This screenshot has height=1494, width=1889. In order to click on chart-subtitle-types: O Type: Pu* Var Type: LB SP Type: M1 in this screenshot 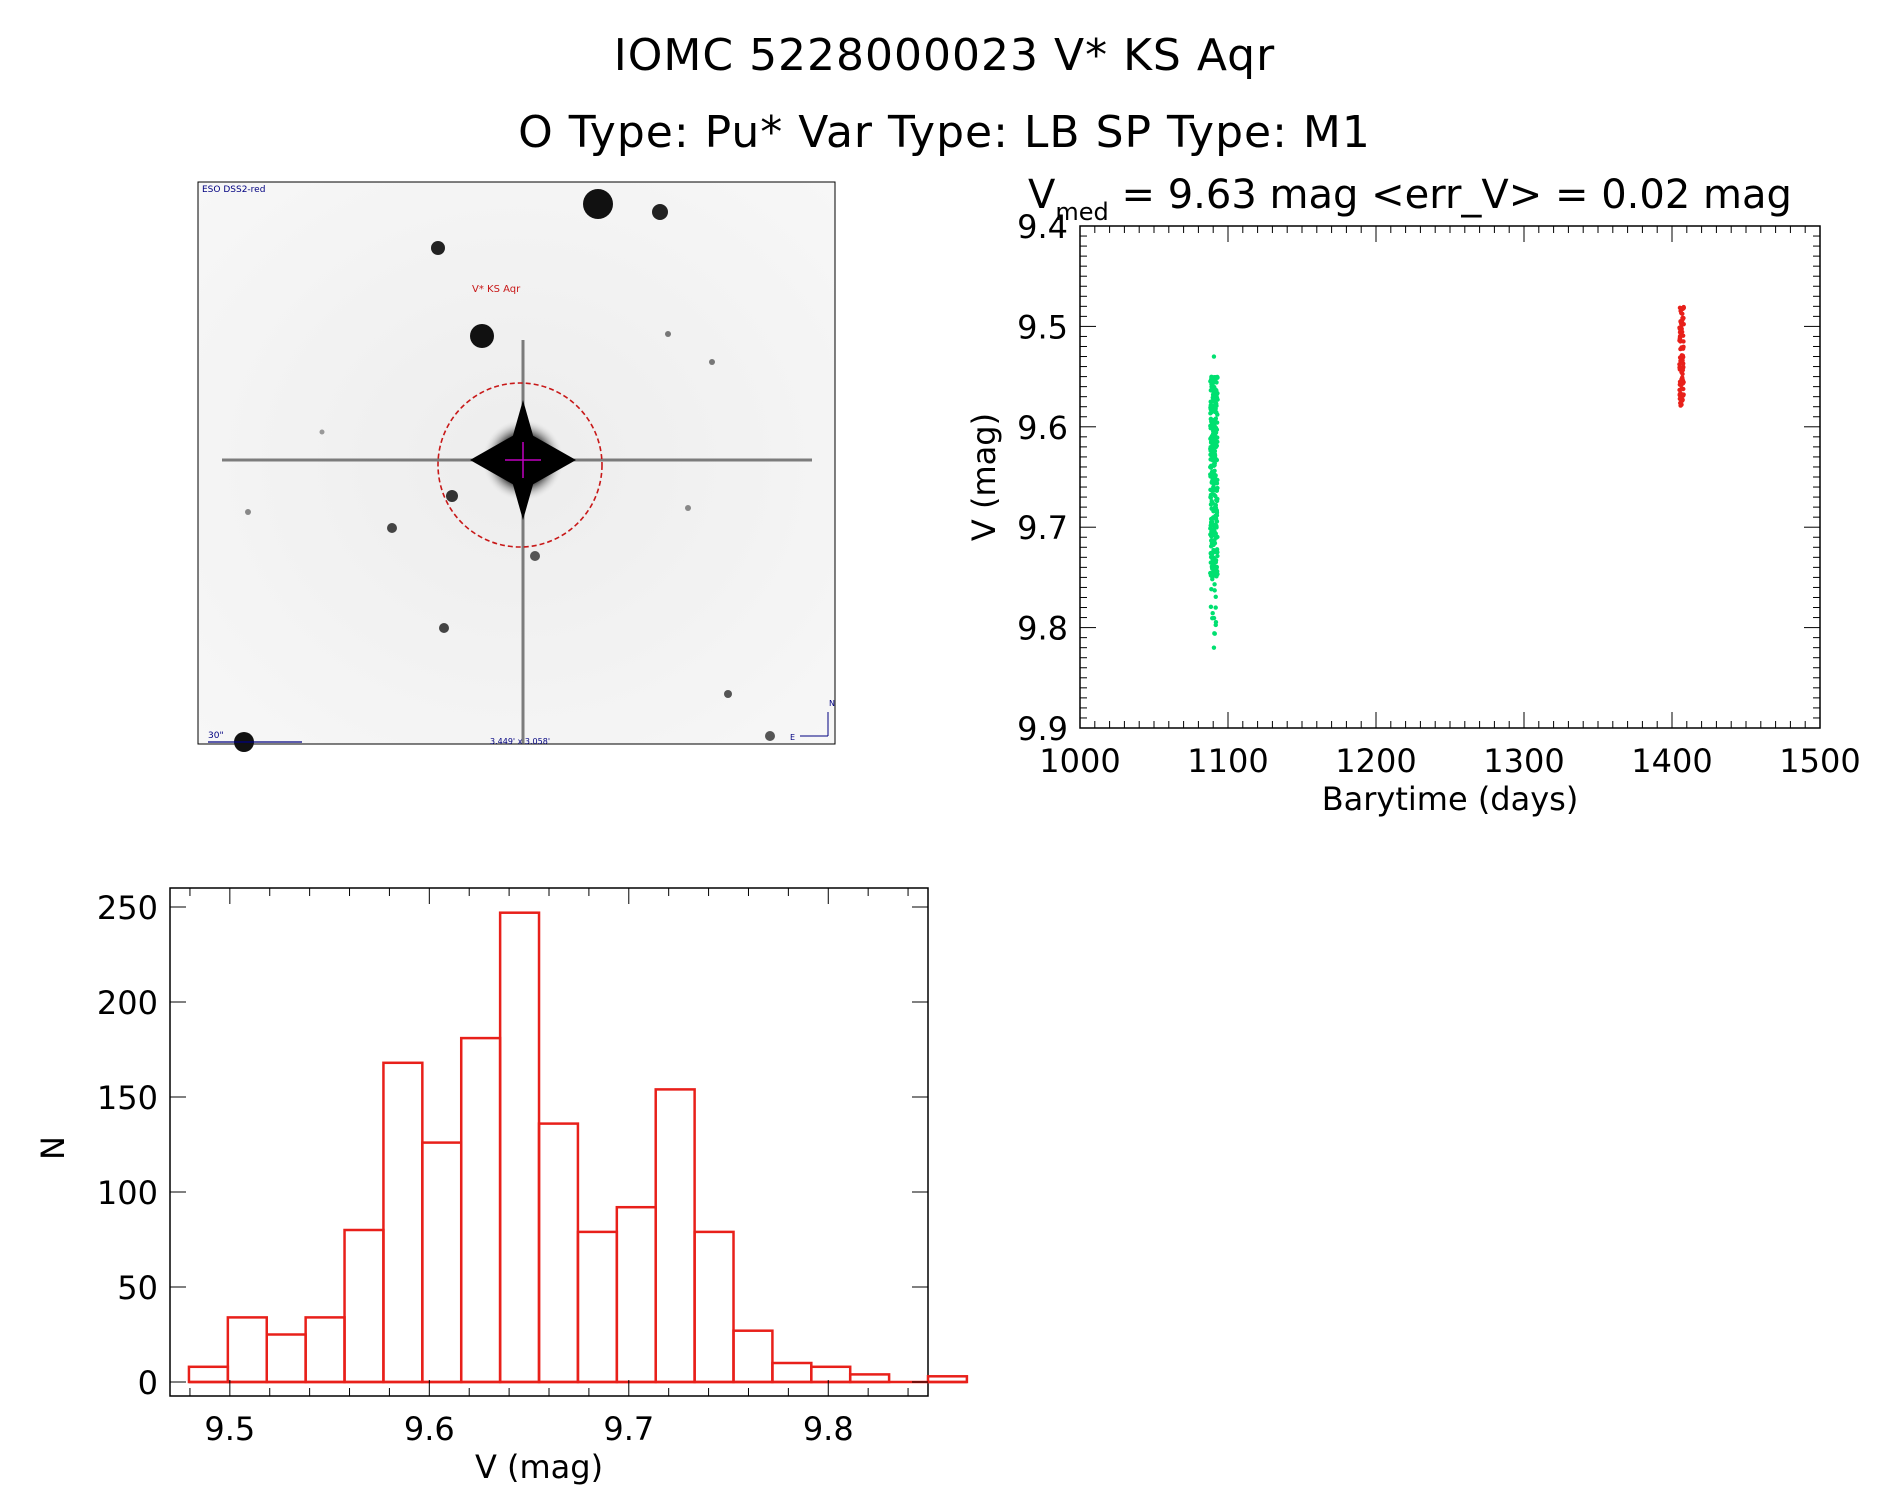, I will do `click(944, 132)`.